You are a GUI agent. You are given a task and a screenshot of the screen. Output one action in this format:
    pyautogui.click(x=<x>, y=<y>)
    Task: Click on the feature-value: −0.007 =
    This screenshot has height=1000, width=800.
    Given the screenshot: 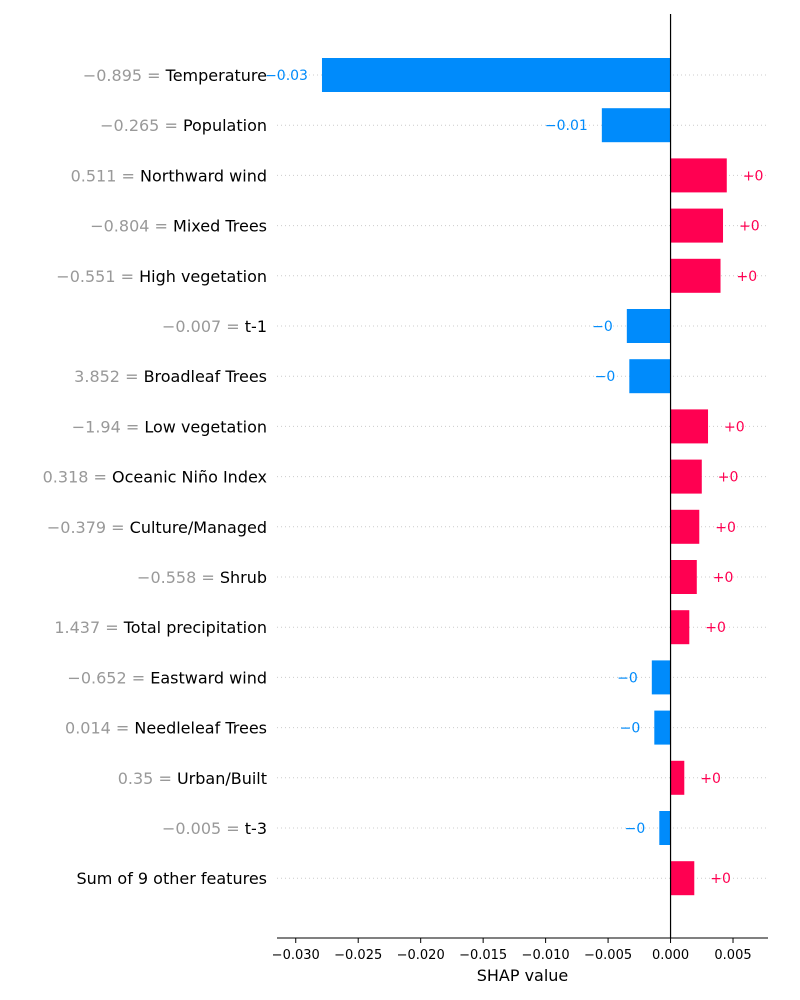 What is the action you would take?
    pyautogui.click(x=203, y=326)
    